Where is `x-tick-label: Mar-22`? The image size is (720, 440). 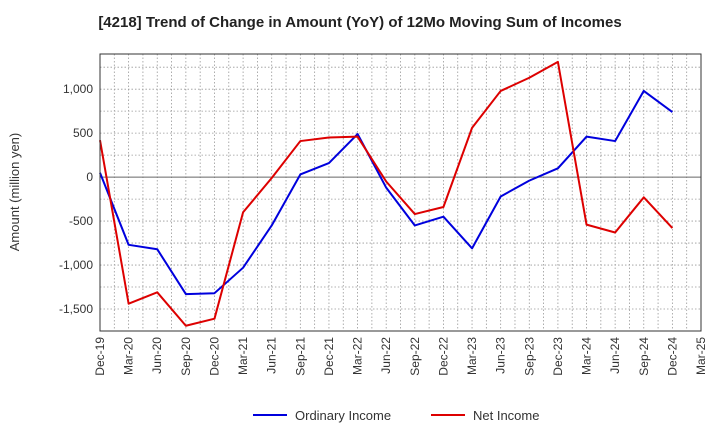 x-tick-label: Mar-22 is located at coordinates (358, 356).